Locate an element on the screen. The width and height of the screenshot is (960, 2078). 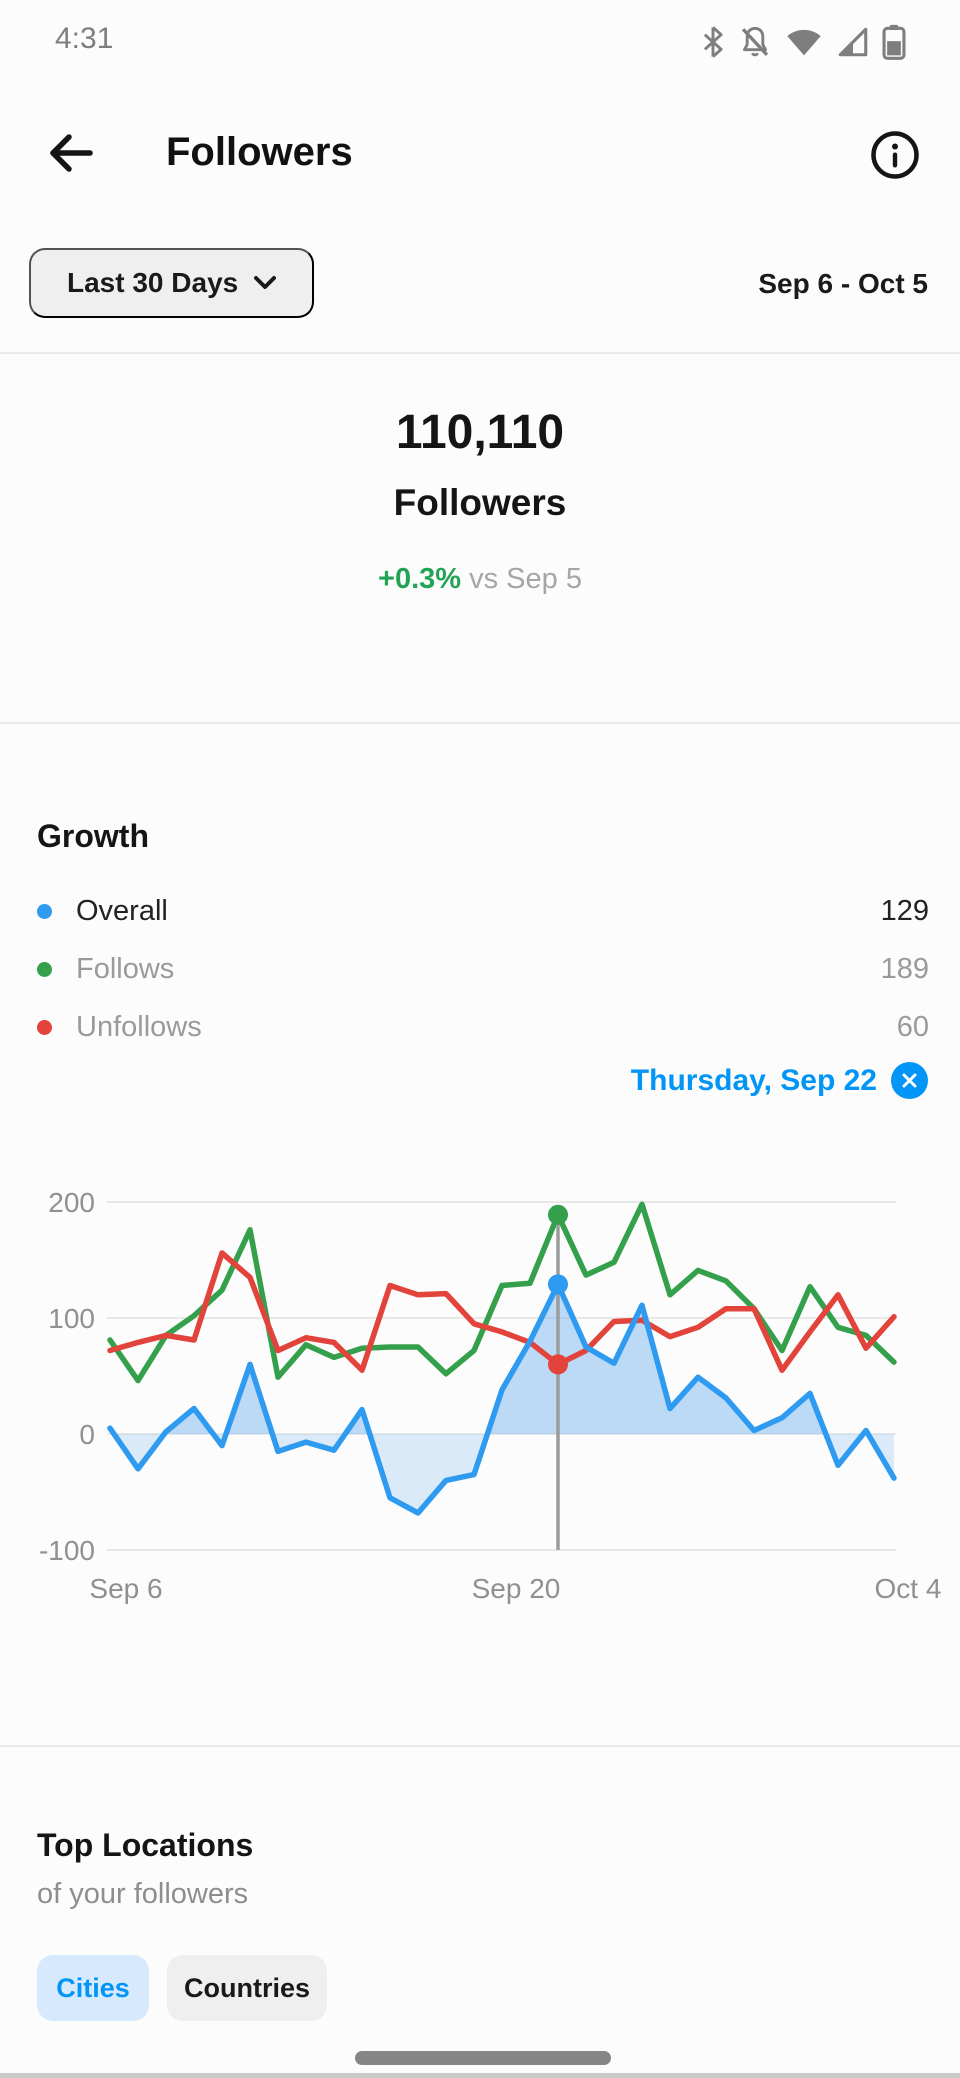
legend-value: 189 is located at coordinates (904, 968).